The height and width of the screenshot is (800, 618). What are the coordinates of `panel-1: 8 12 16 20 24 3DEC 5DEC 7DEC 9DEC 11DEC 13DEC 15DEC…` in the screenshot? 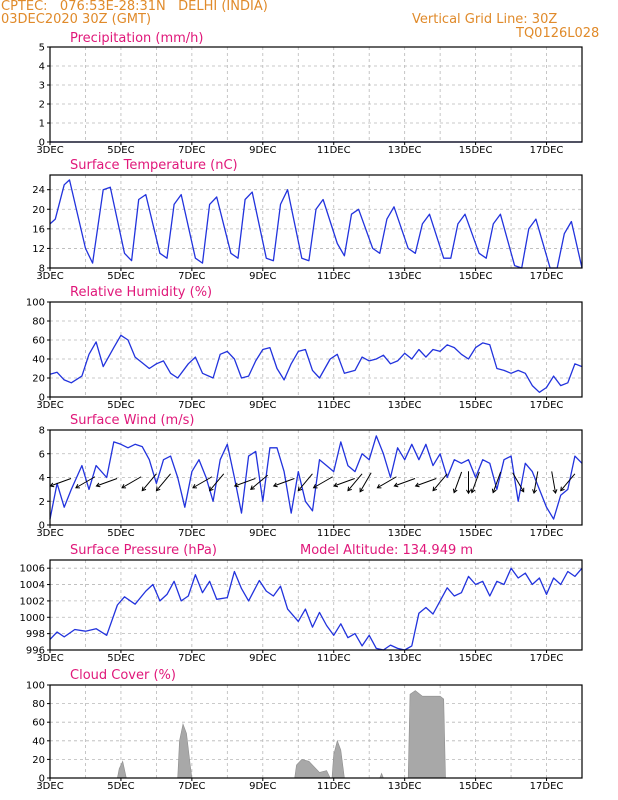 It's located at (307, 220).